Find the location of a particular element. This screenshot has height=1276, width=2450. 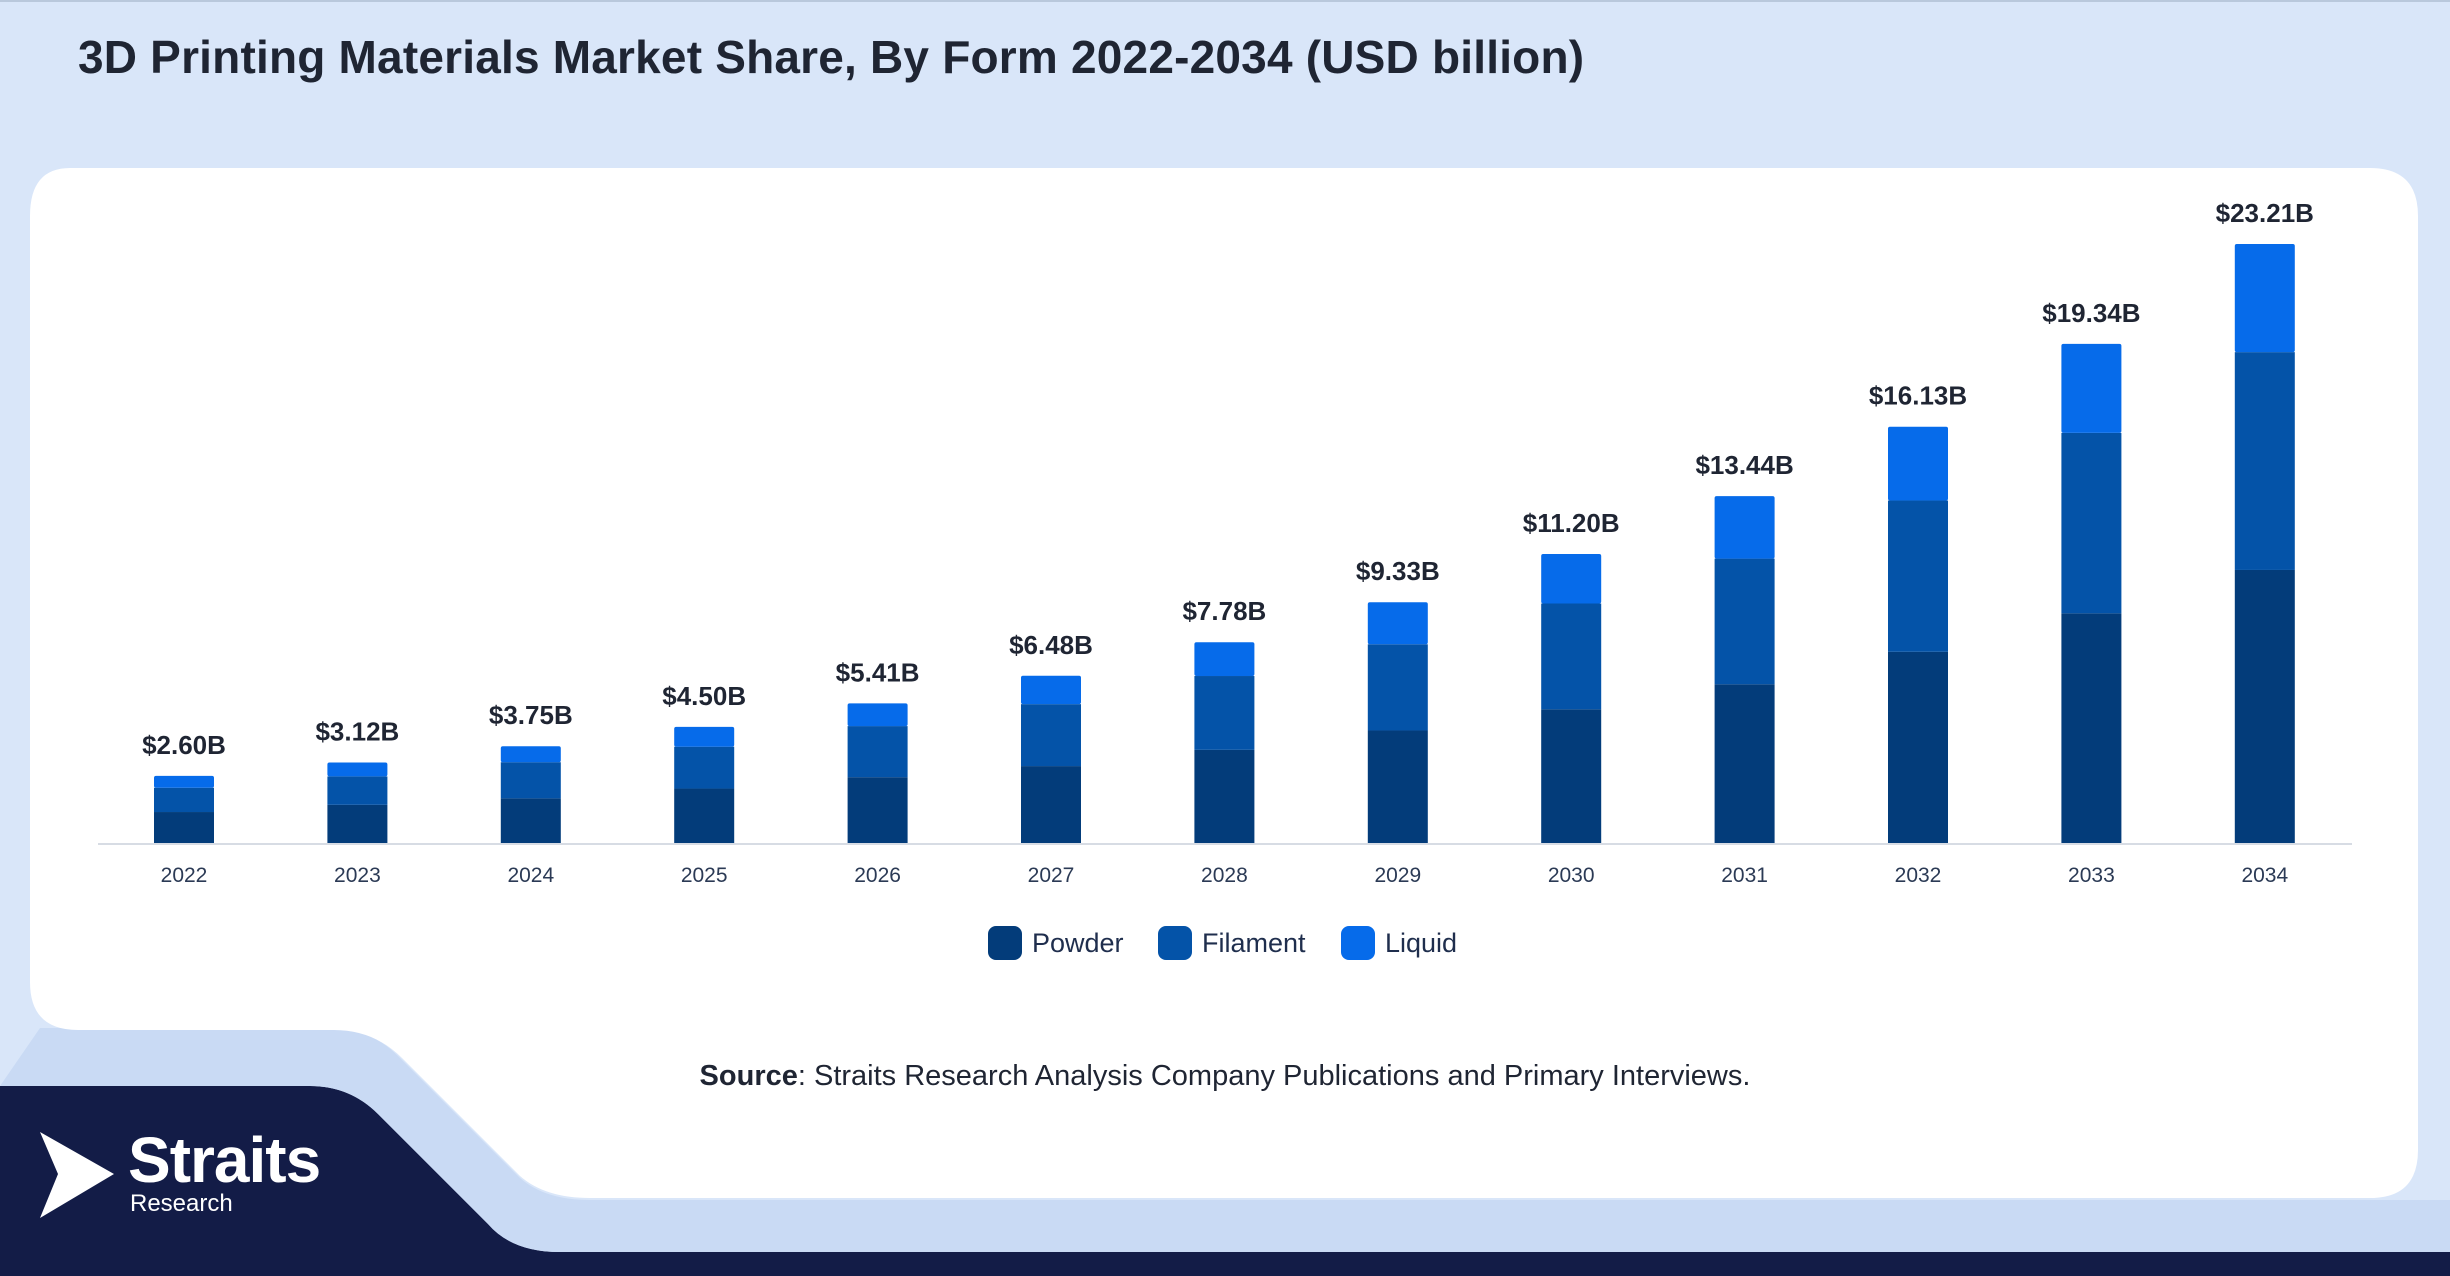

bar-liquid-2024 is located at coordinates (530, 754).